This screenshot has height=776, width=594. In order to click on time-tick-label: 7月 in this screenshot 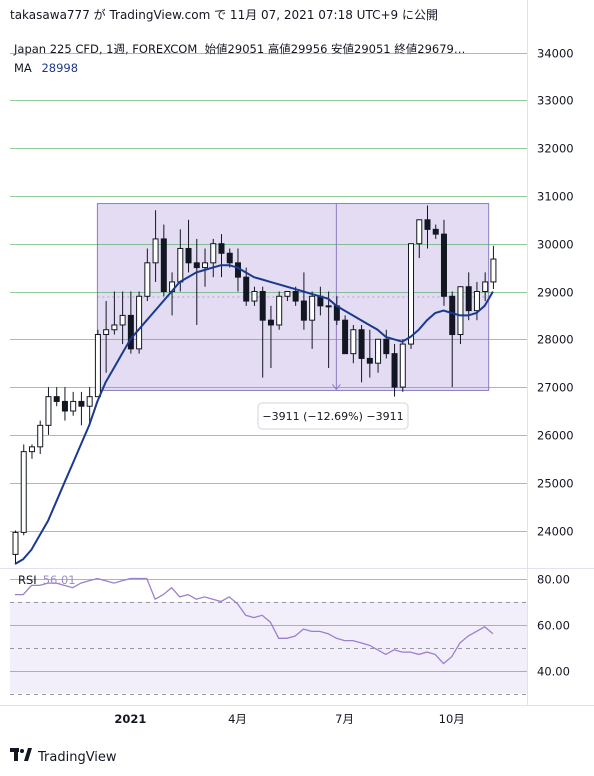, I will do `click(344, 719)`.